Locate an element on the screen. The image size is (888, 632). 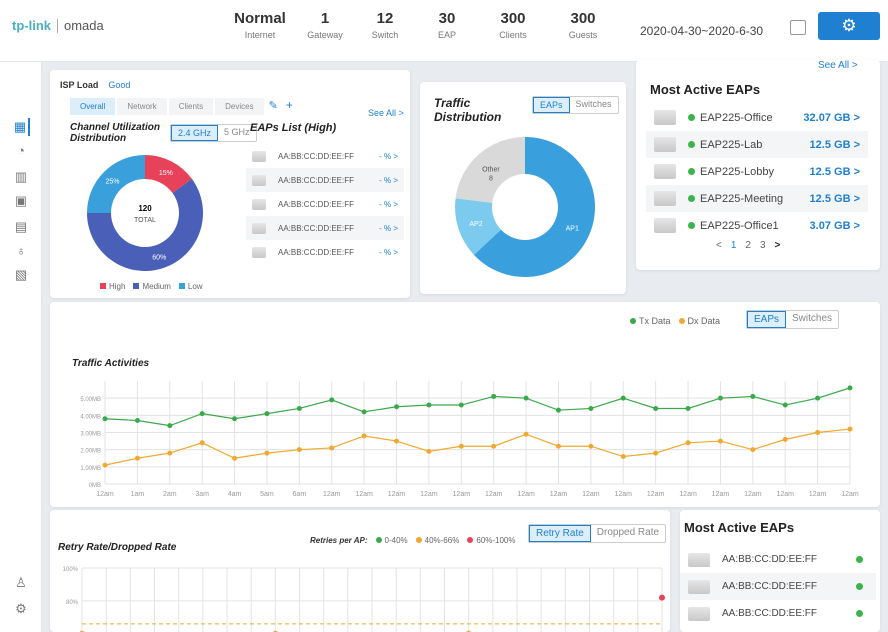
toggle-dropped: Dropped Rate is located at coordinates (628, 532).